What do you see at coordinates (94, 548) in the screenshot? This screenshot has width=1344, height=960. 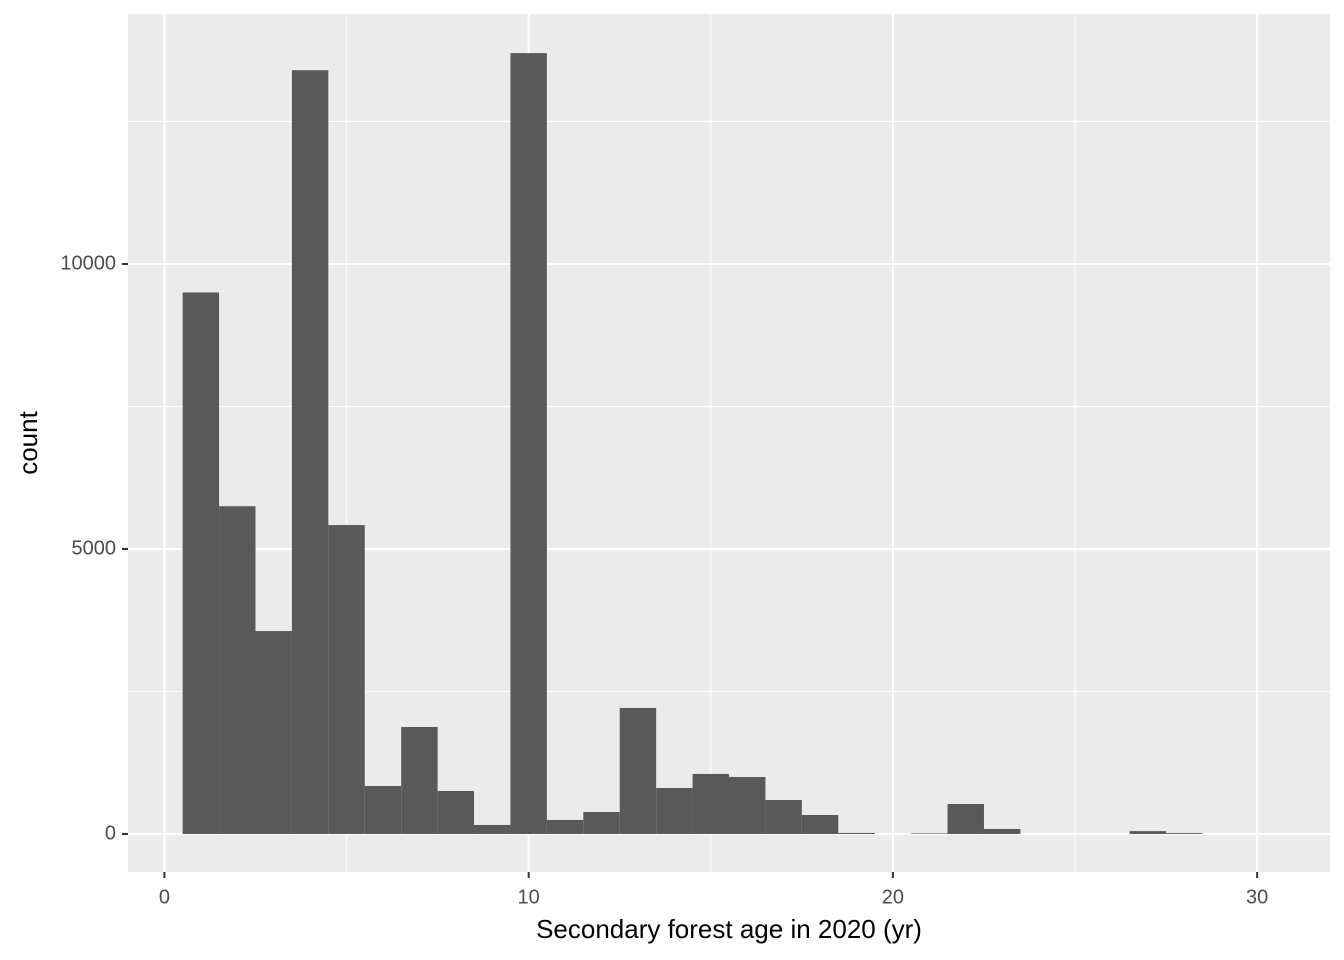 I see `y-tick-label: 5000` at bounding box center [94, 548].